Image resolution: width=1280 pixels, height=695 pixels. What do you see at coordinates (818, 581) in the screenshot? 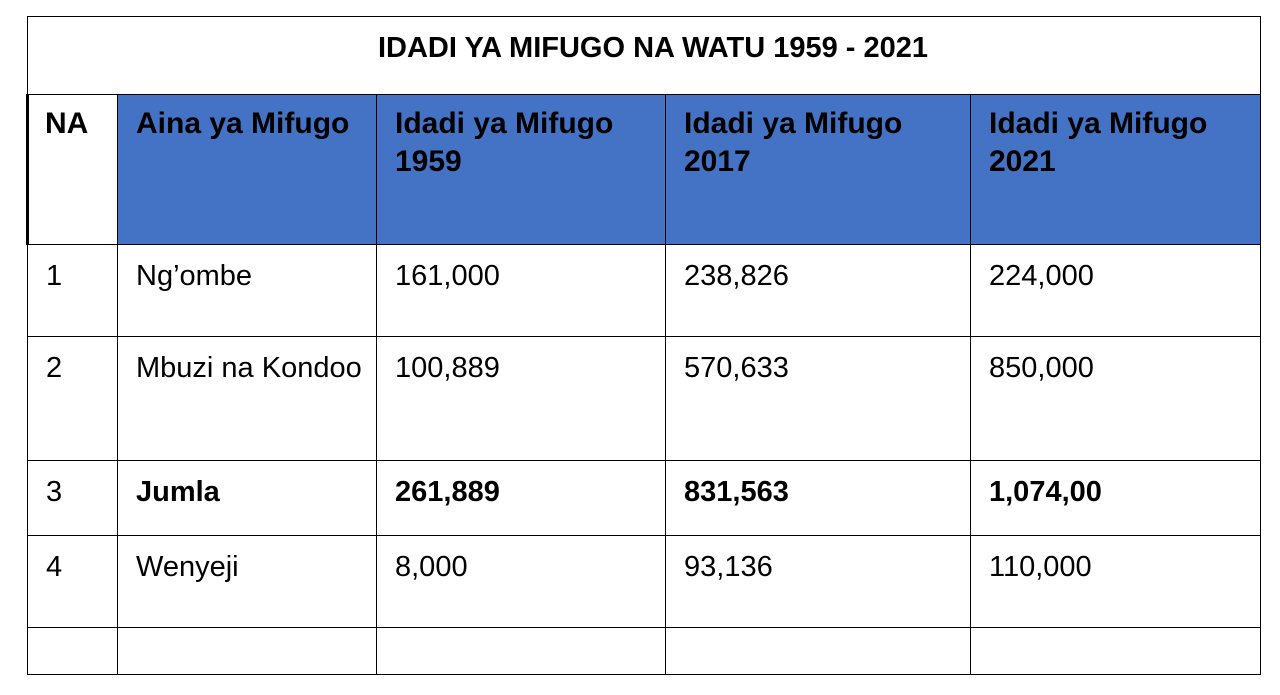
I see `cell-count-2017: 93,136` at bounding box center [818, 581].